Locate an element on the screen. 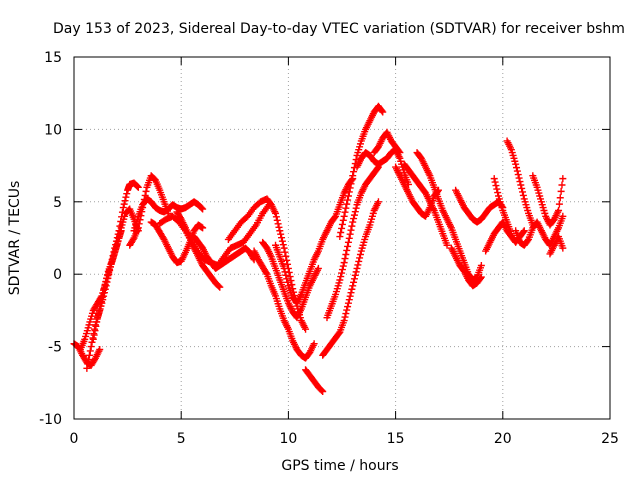  y-tick-label: 15 is located at coordinates (53, 58).